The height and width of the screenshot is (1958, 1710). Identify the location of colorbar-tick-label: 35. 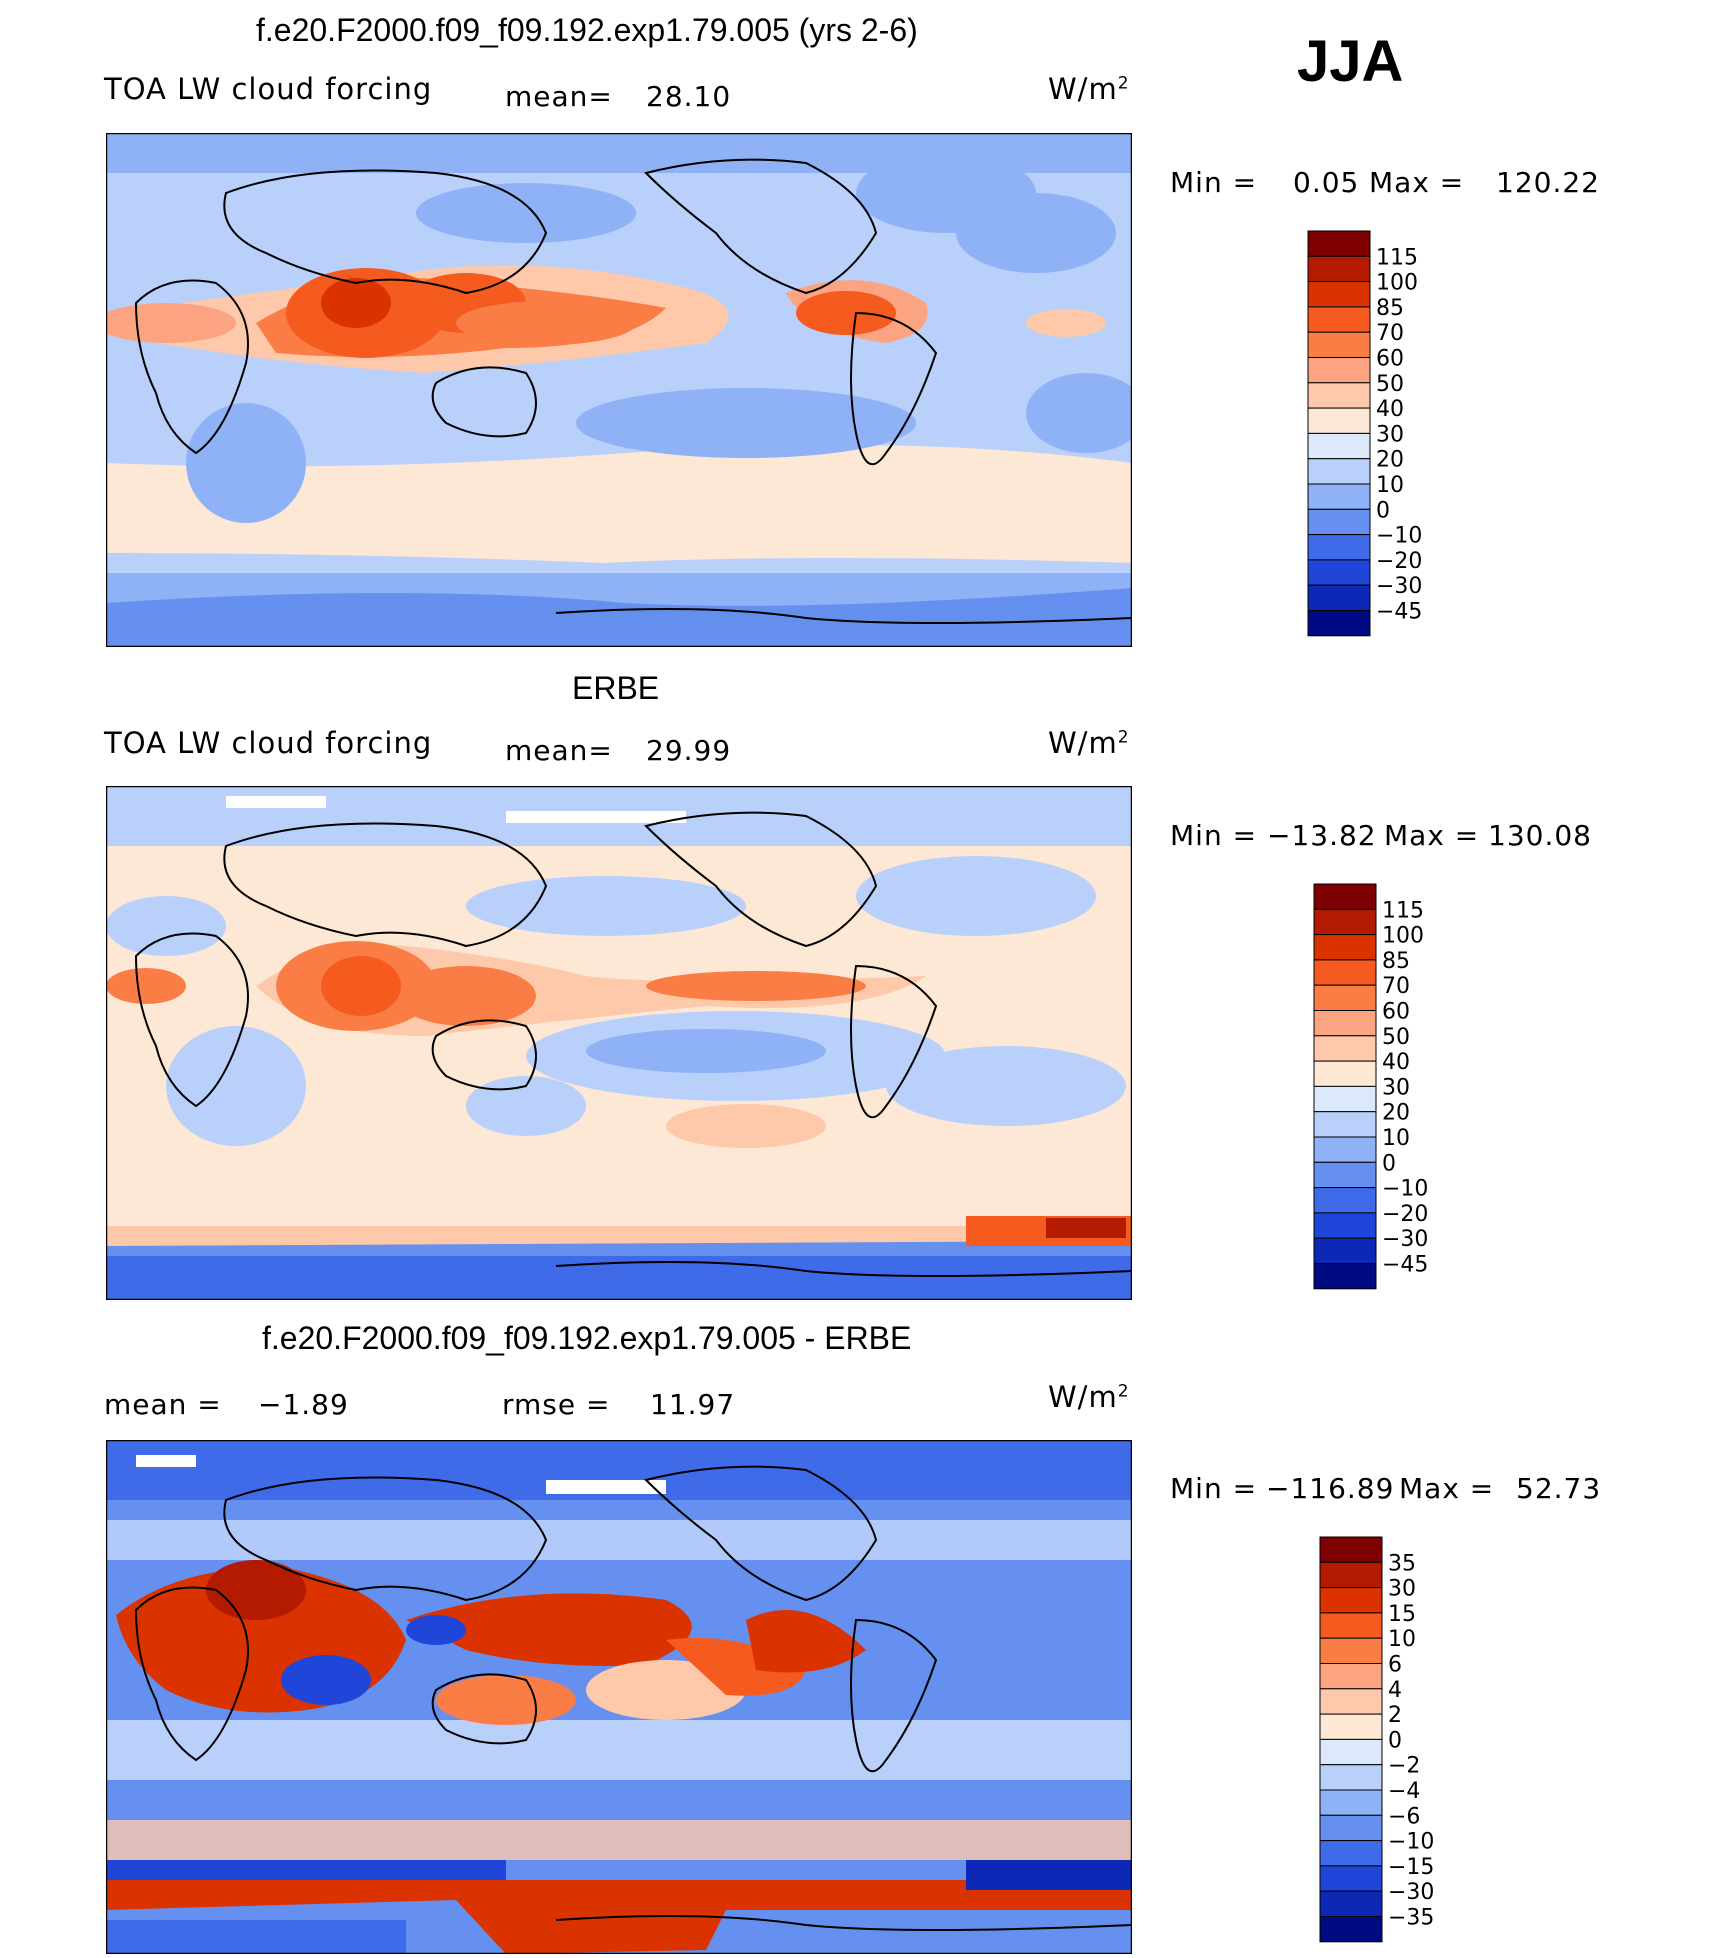
(1402, 1563).